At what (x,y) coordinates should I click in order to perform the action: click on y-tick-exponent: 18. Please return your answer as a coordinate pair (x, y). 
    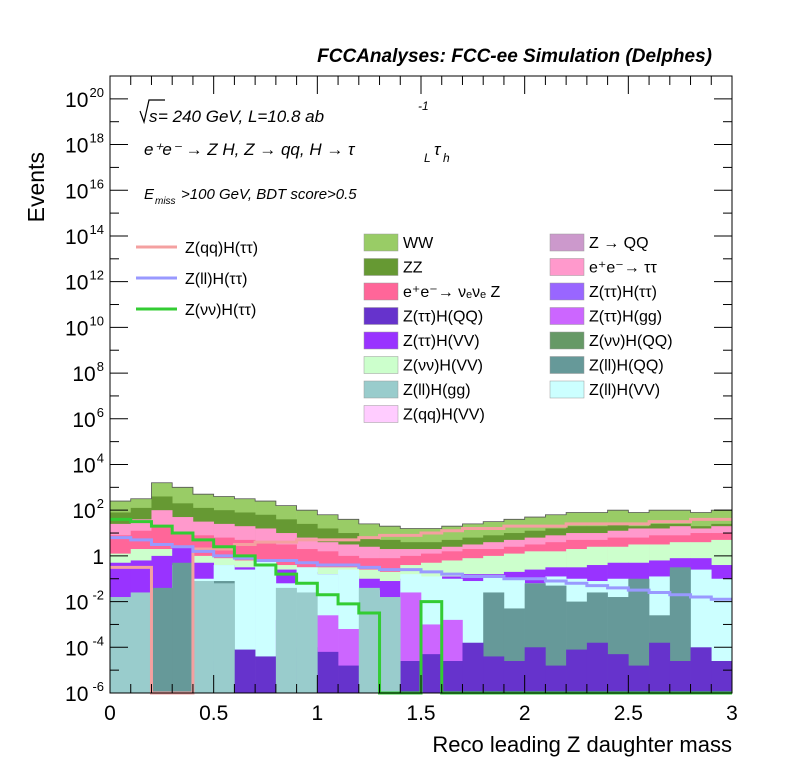
    Looking at the image, I should click on (97, 138).